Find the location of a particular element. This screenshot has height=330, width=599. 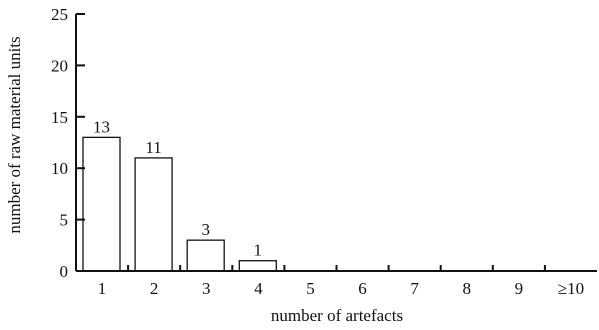

y-tick-label-5: 5 is located at coordinates (64, 220).